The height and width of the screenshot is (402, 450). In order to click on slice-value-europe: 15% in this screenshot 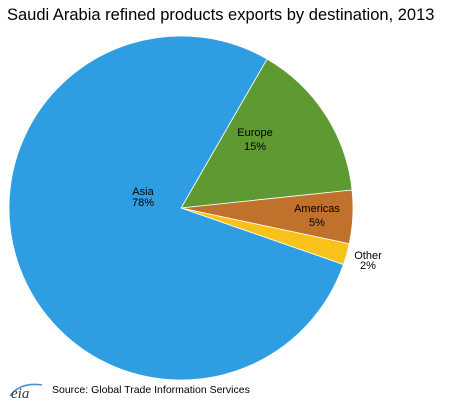, I will do `click(255, 147)`.